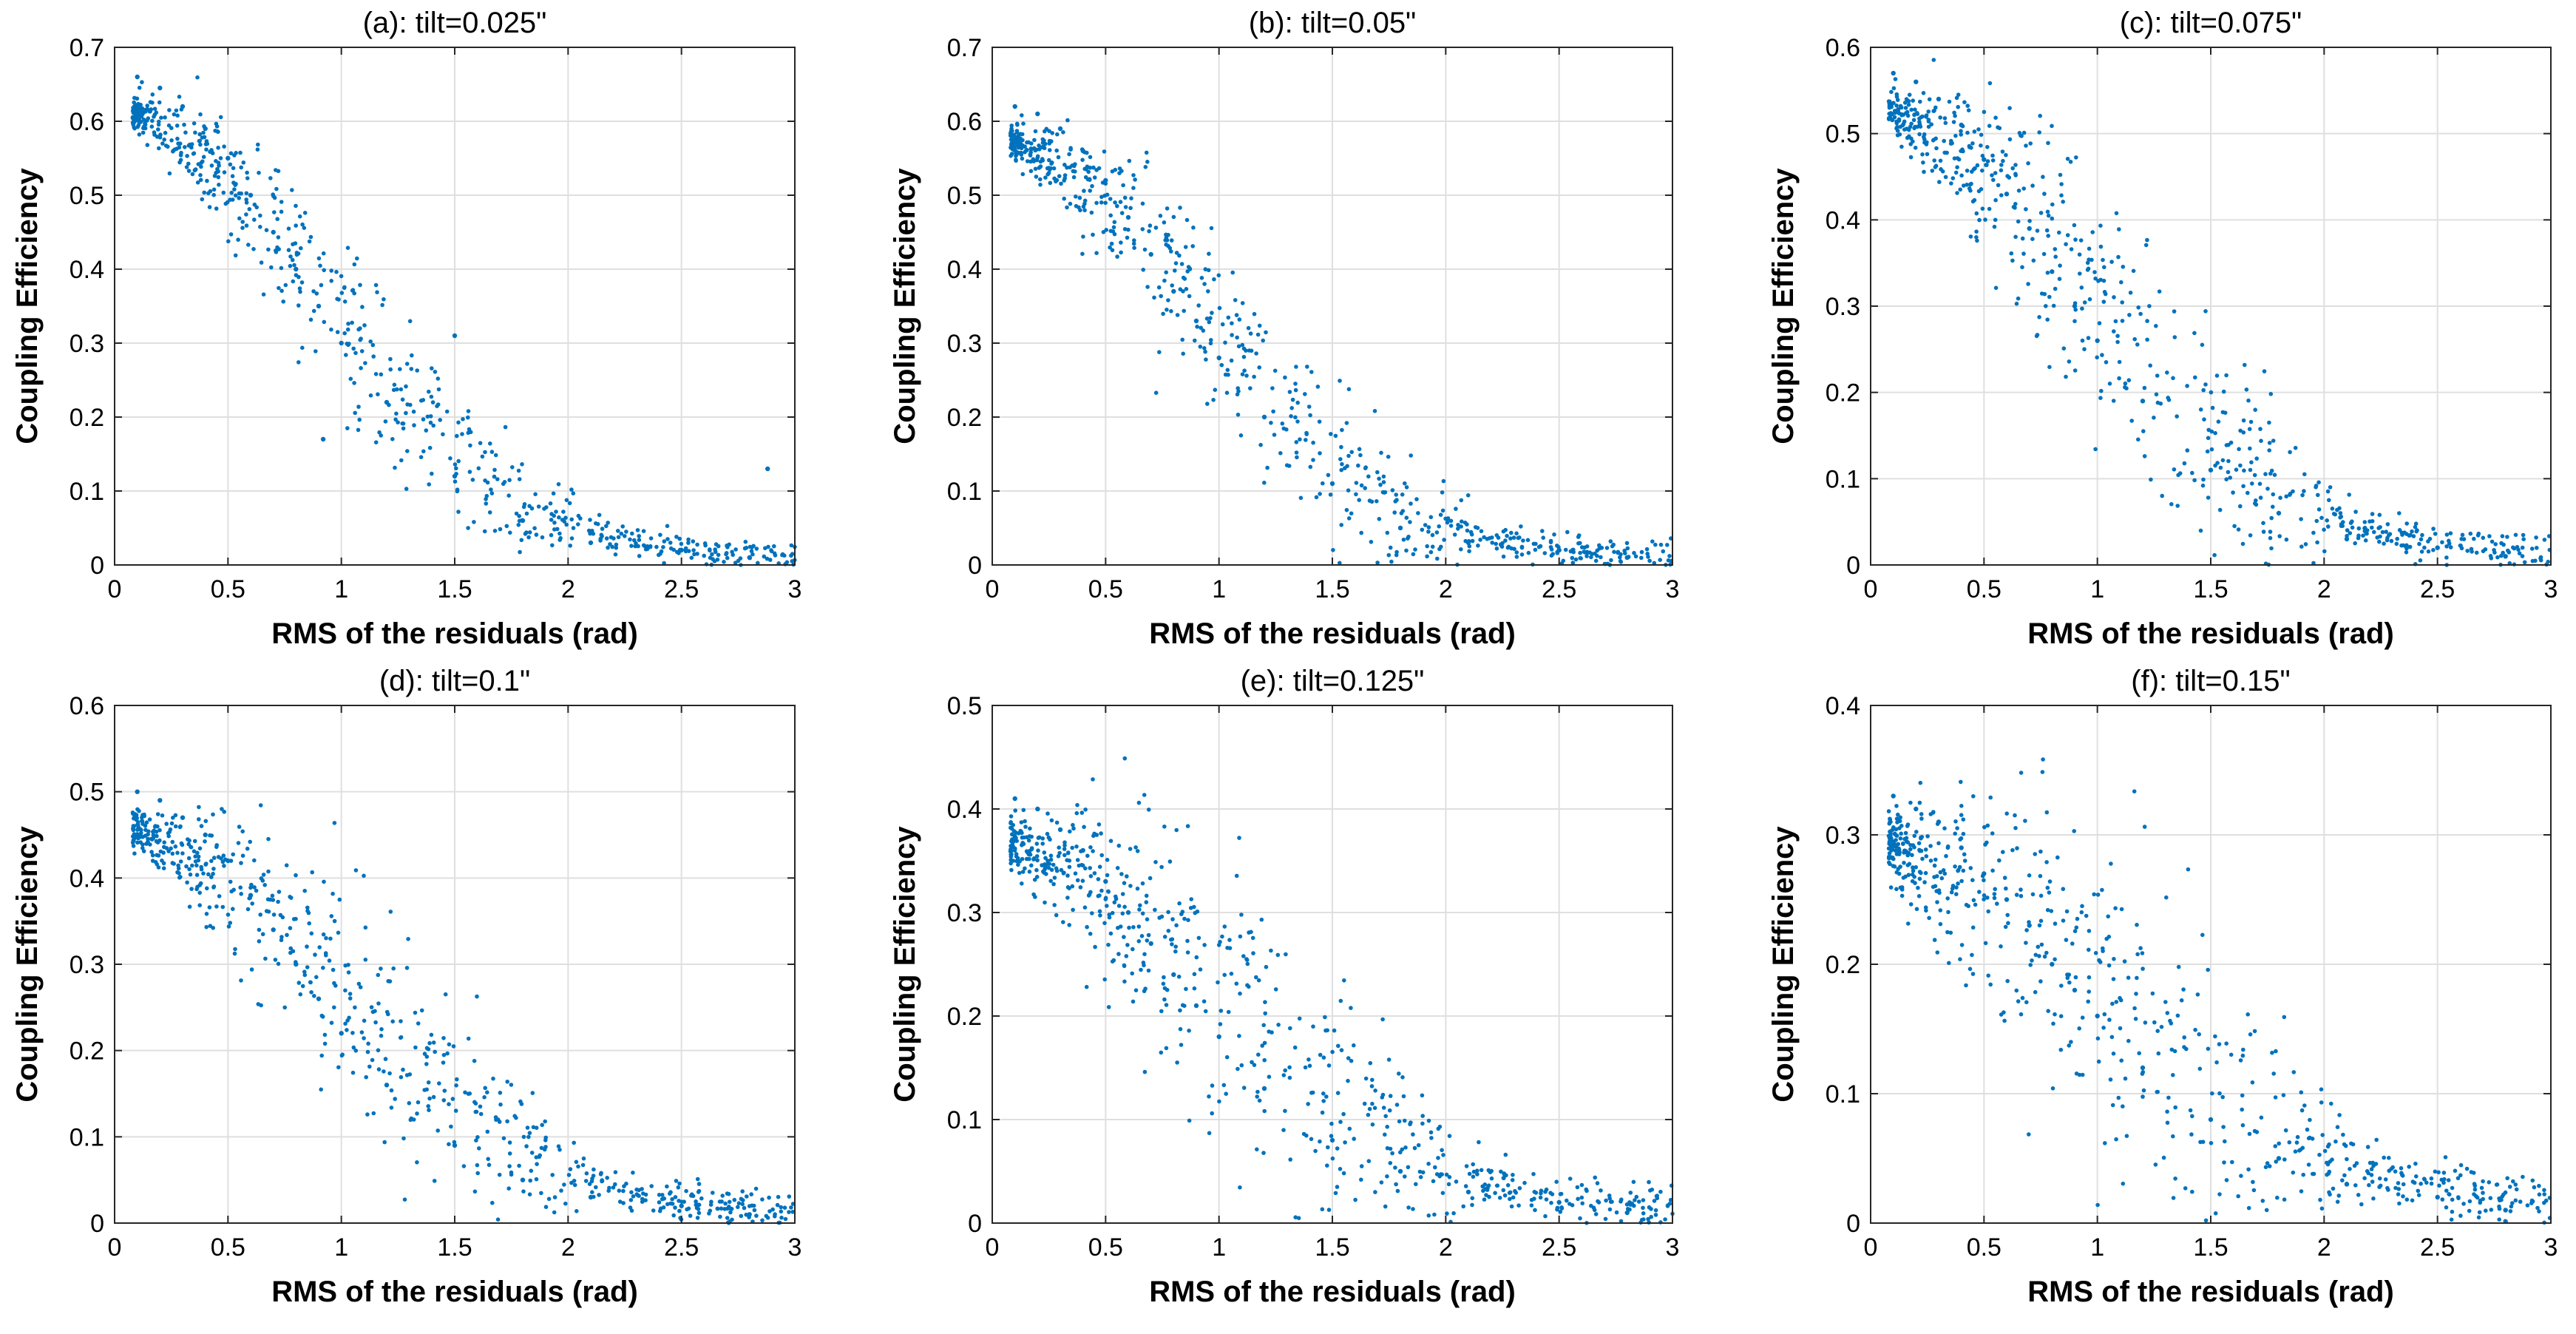  What do you see at coordinates (87, 706) in the screenshot?
I see `y-tick-label: 0.6` at bounding box center [87, 706].